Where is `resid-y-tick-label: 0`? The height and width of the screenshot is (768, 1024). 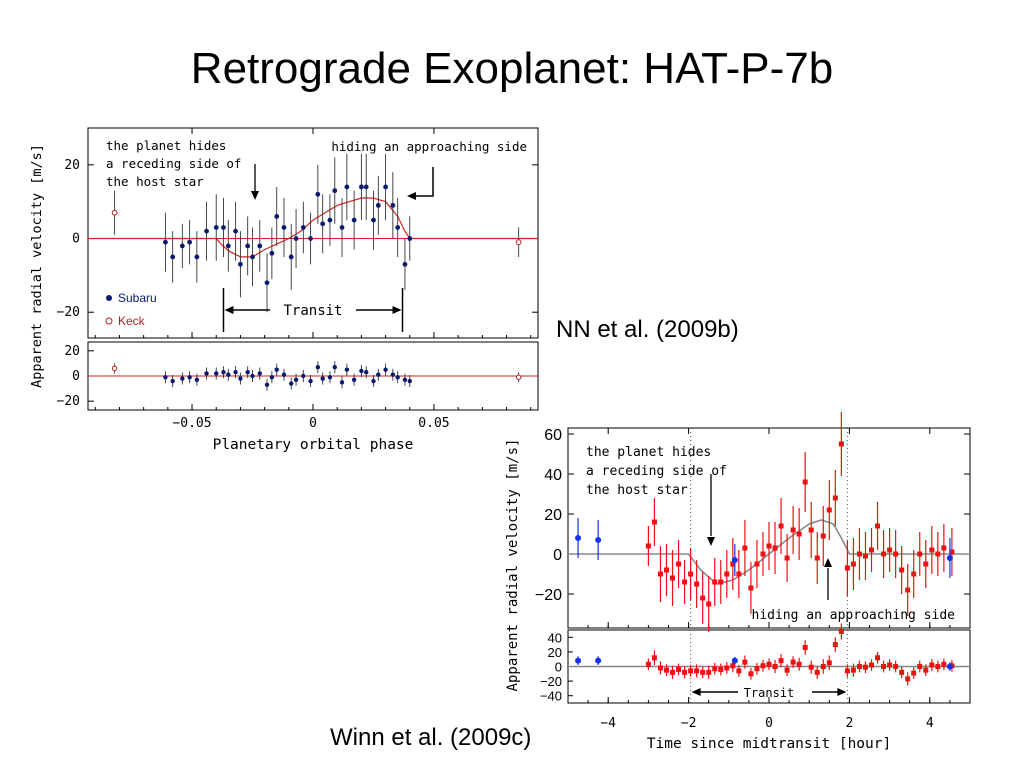
resid-y-tick-label: 0 is located at coordinates (76, 376).